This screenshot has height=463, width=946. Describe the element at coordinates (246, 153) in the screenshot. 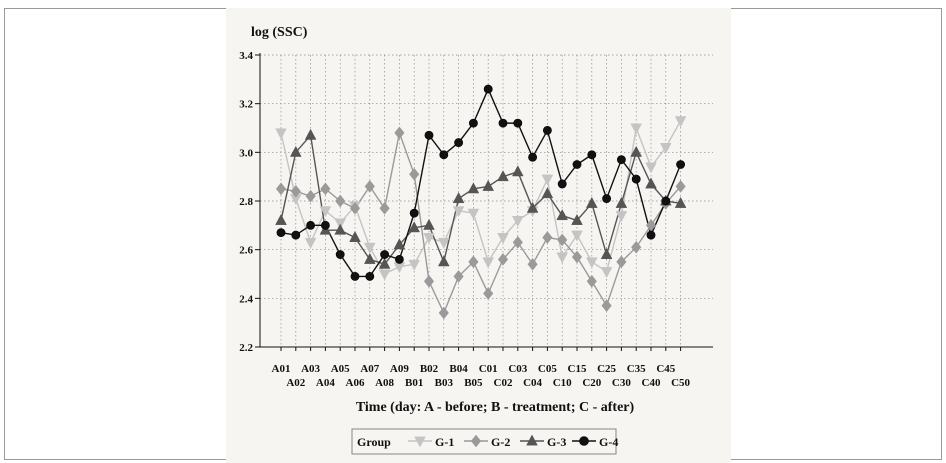

I see `y-tick-label: 3.0` at that location.